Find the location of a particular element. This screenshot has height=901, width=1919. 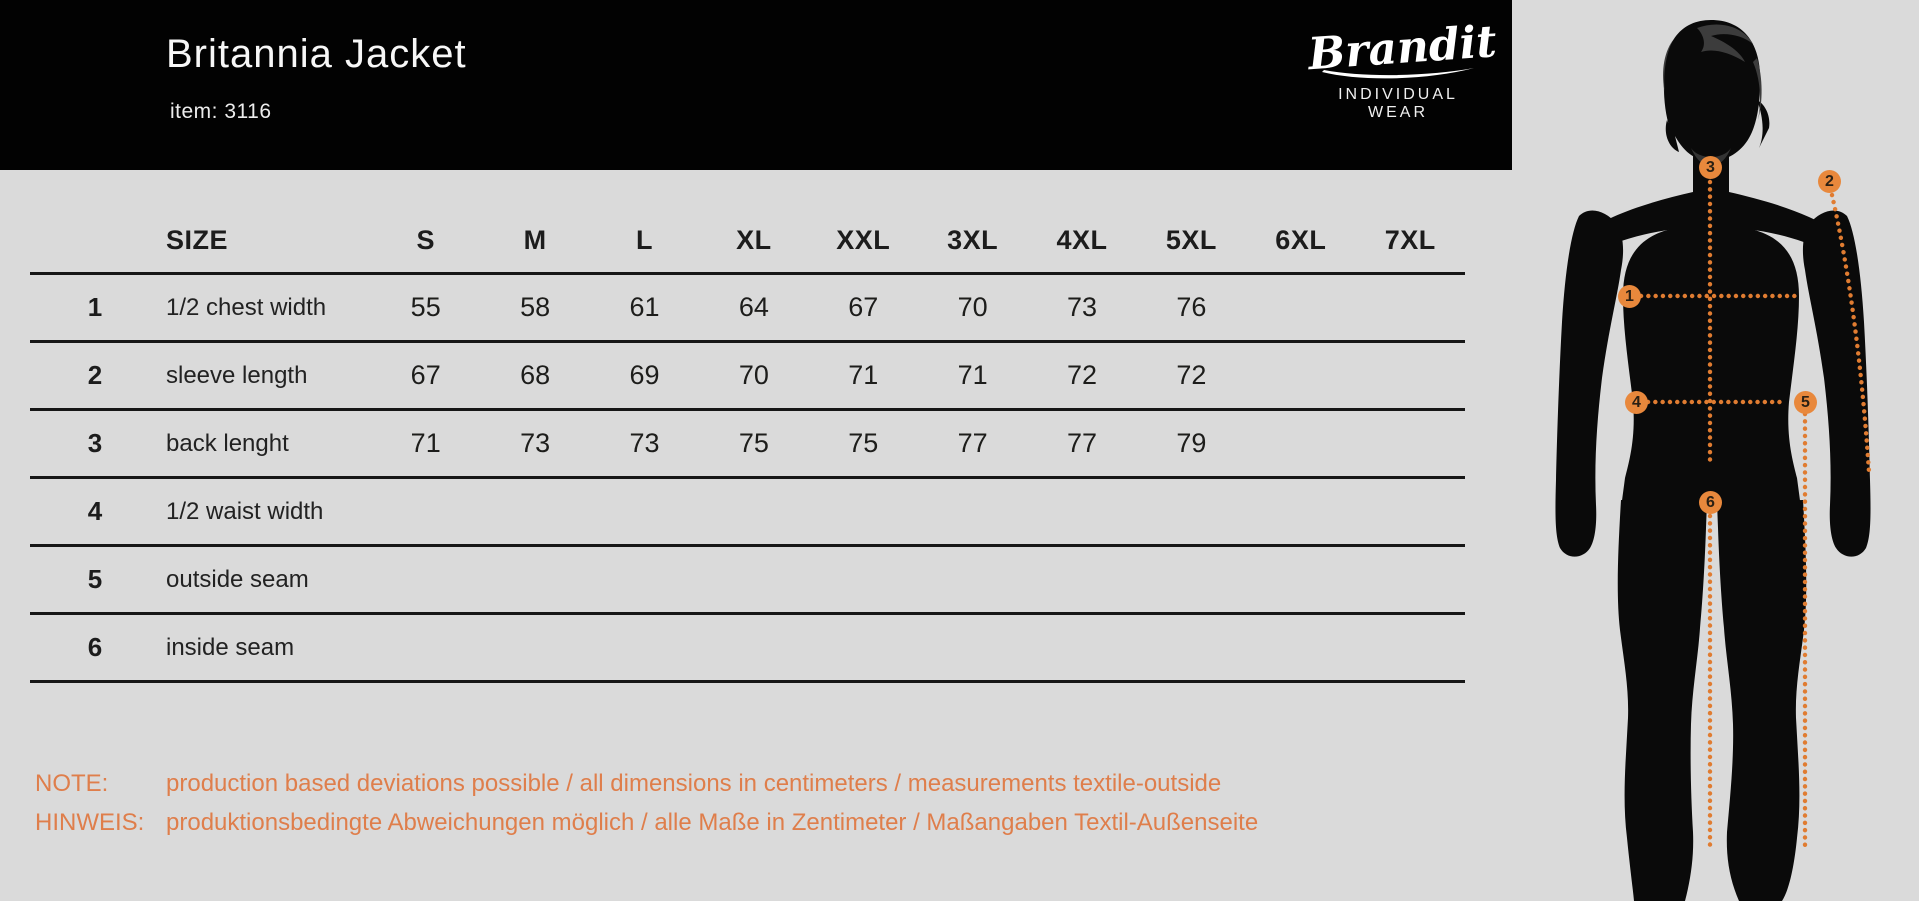

marker-outside-seam: 5 is located at coordinates (1805, 402).